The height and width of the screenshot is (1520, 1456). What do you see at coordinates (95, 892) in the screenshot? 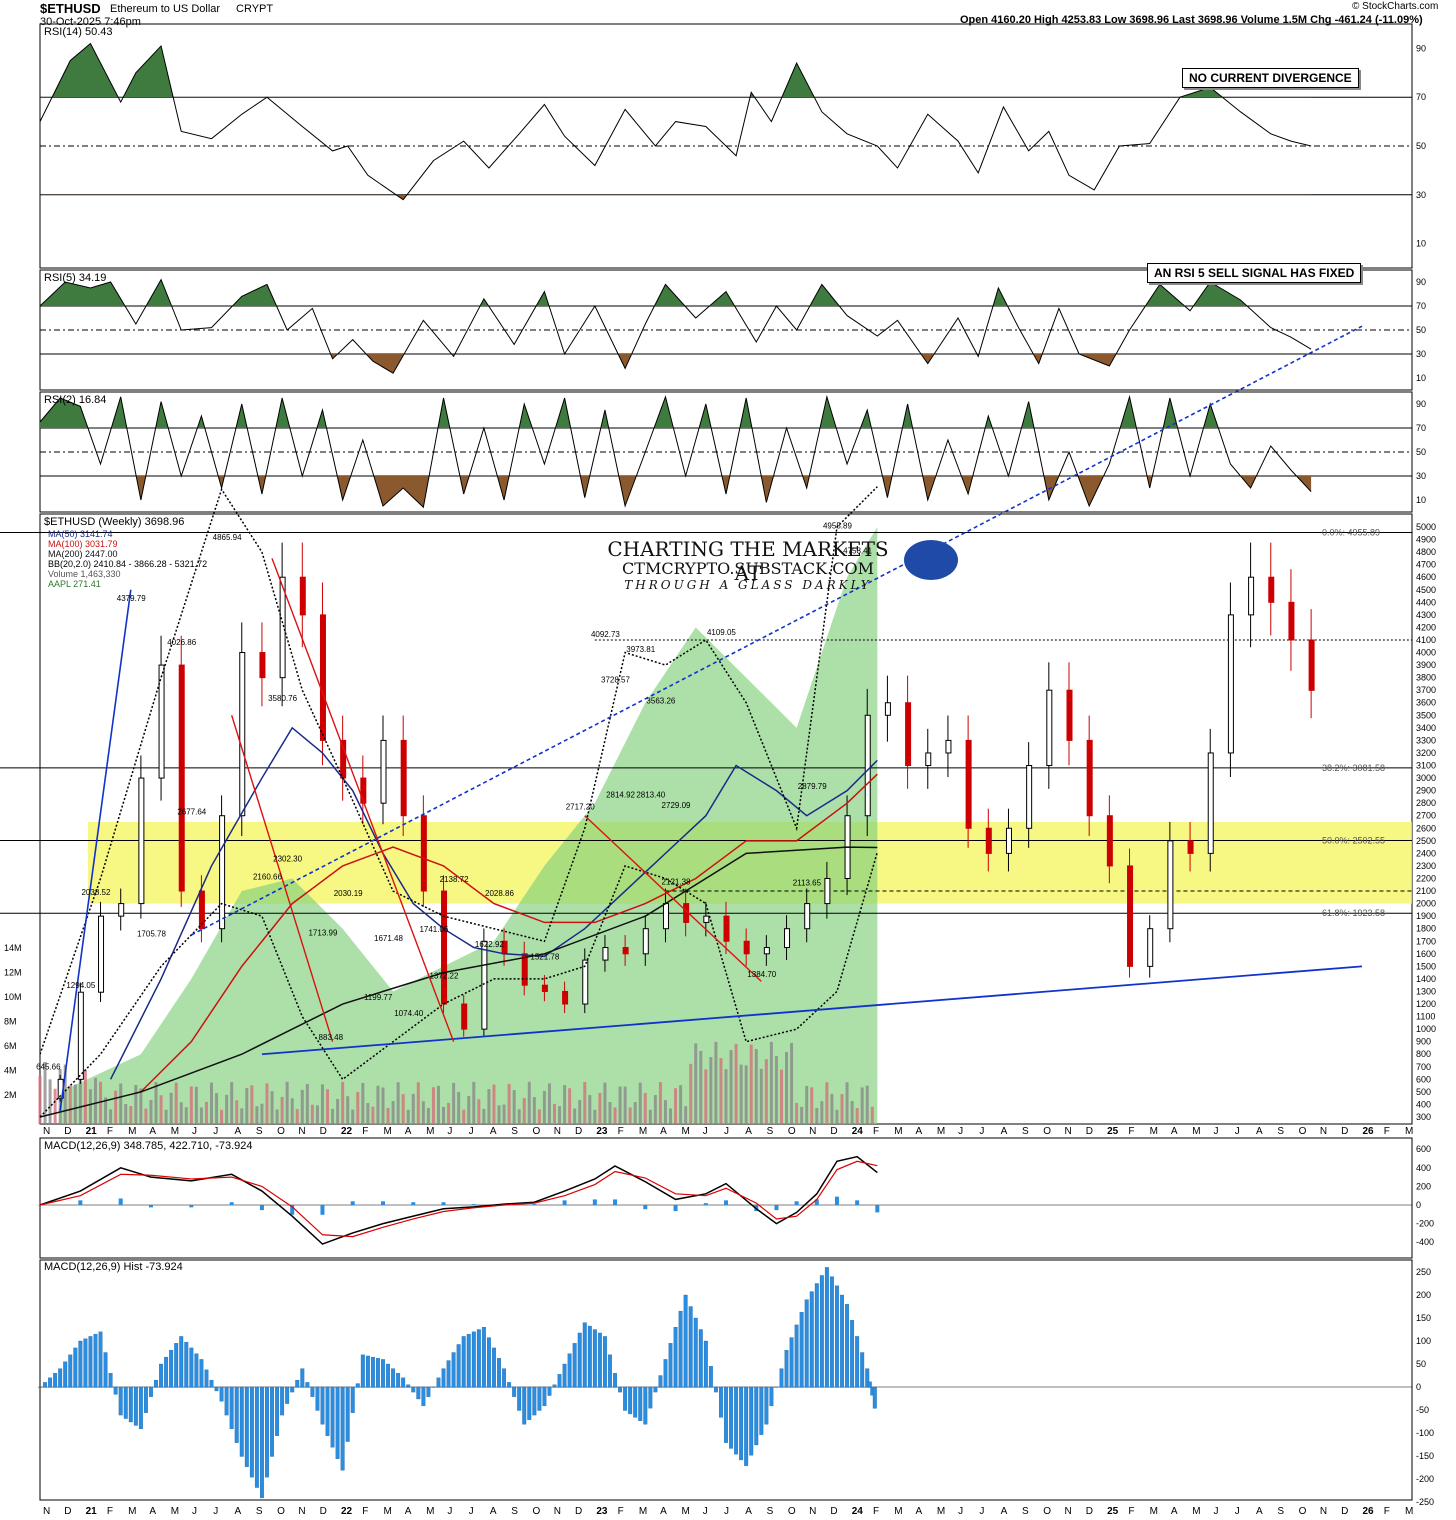
I see `price-point-label: 2038.52` at bounding box center [95, 892].